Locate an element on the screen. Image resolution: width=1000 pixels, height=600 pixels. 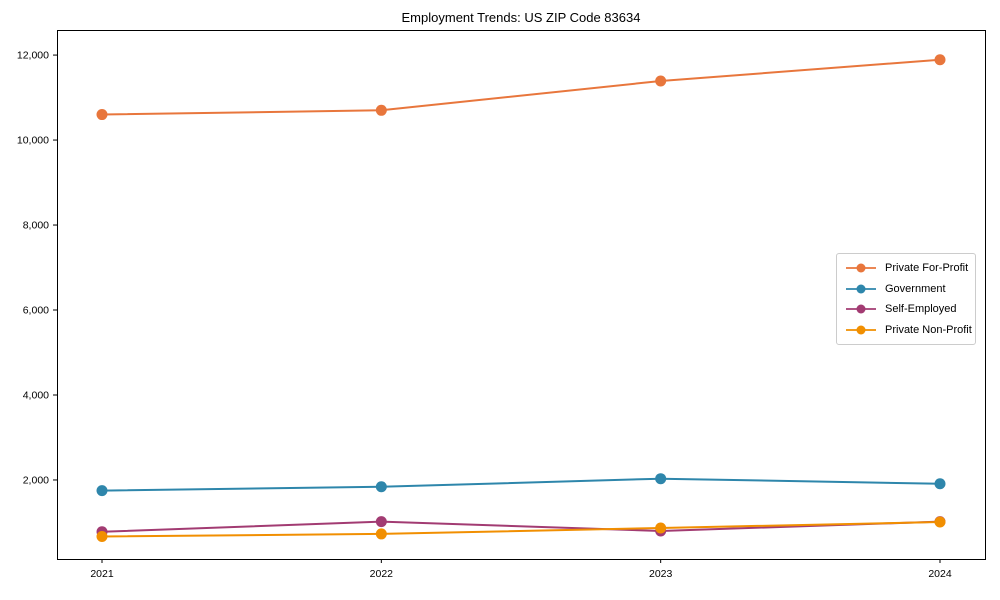
x-tick-label: 2022 is located at coordinates (382, 574).